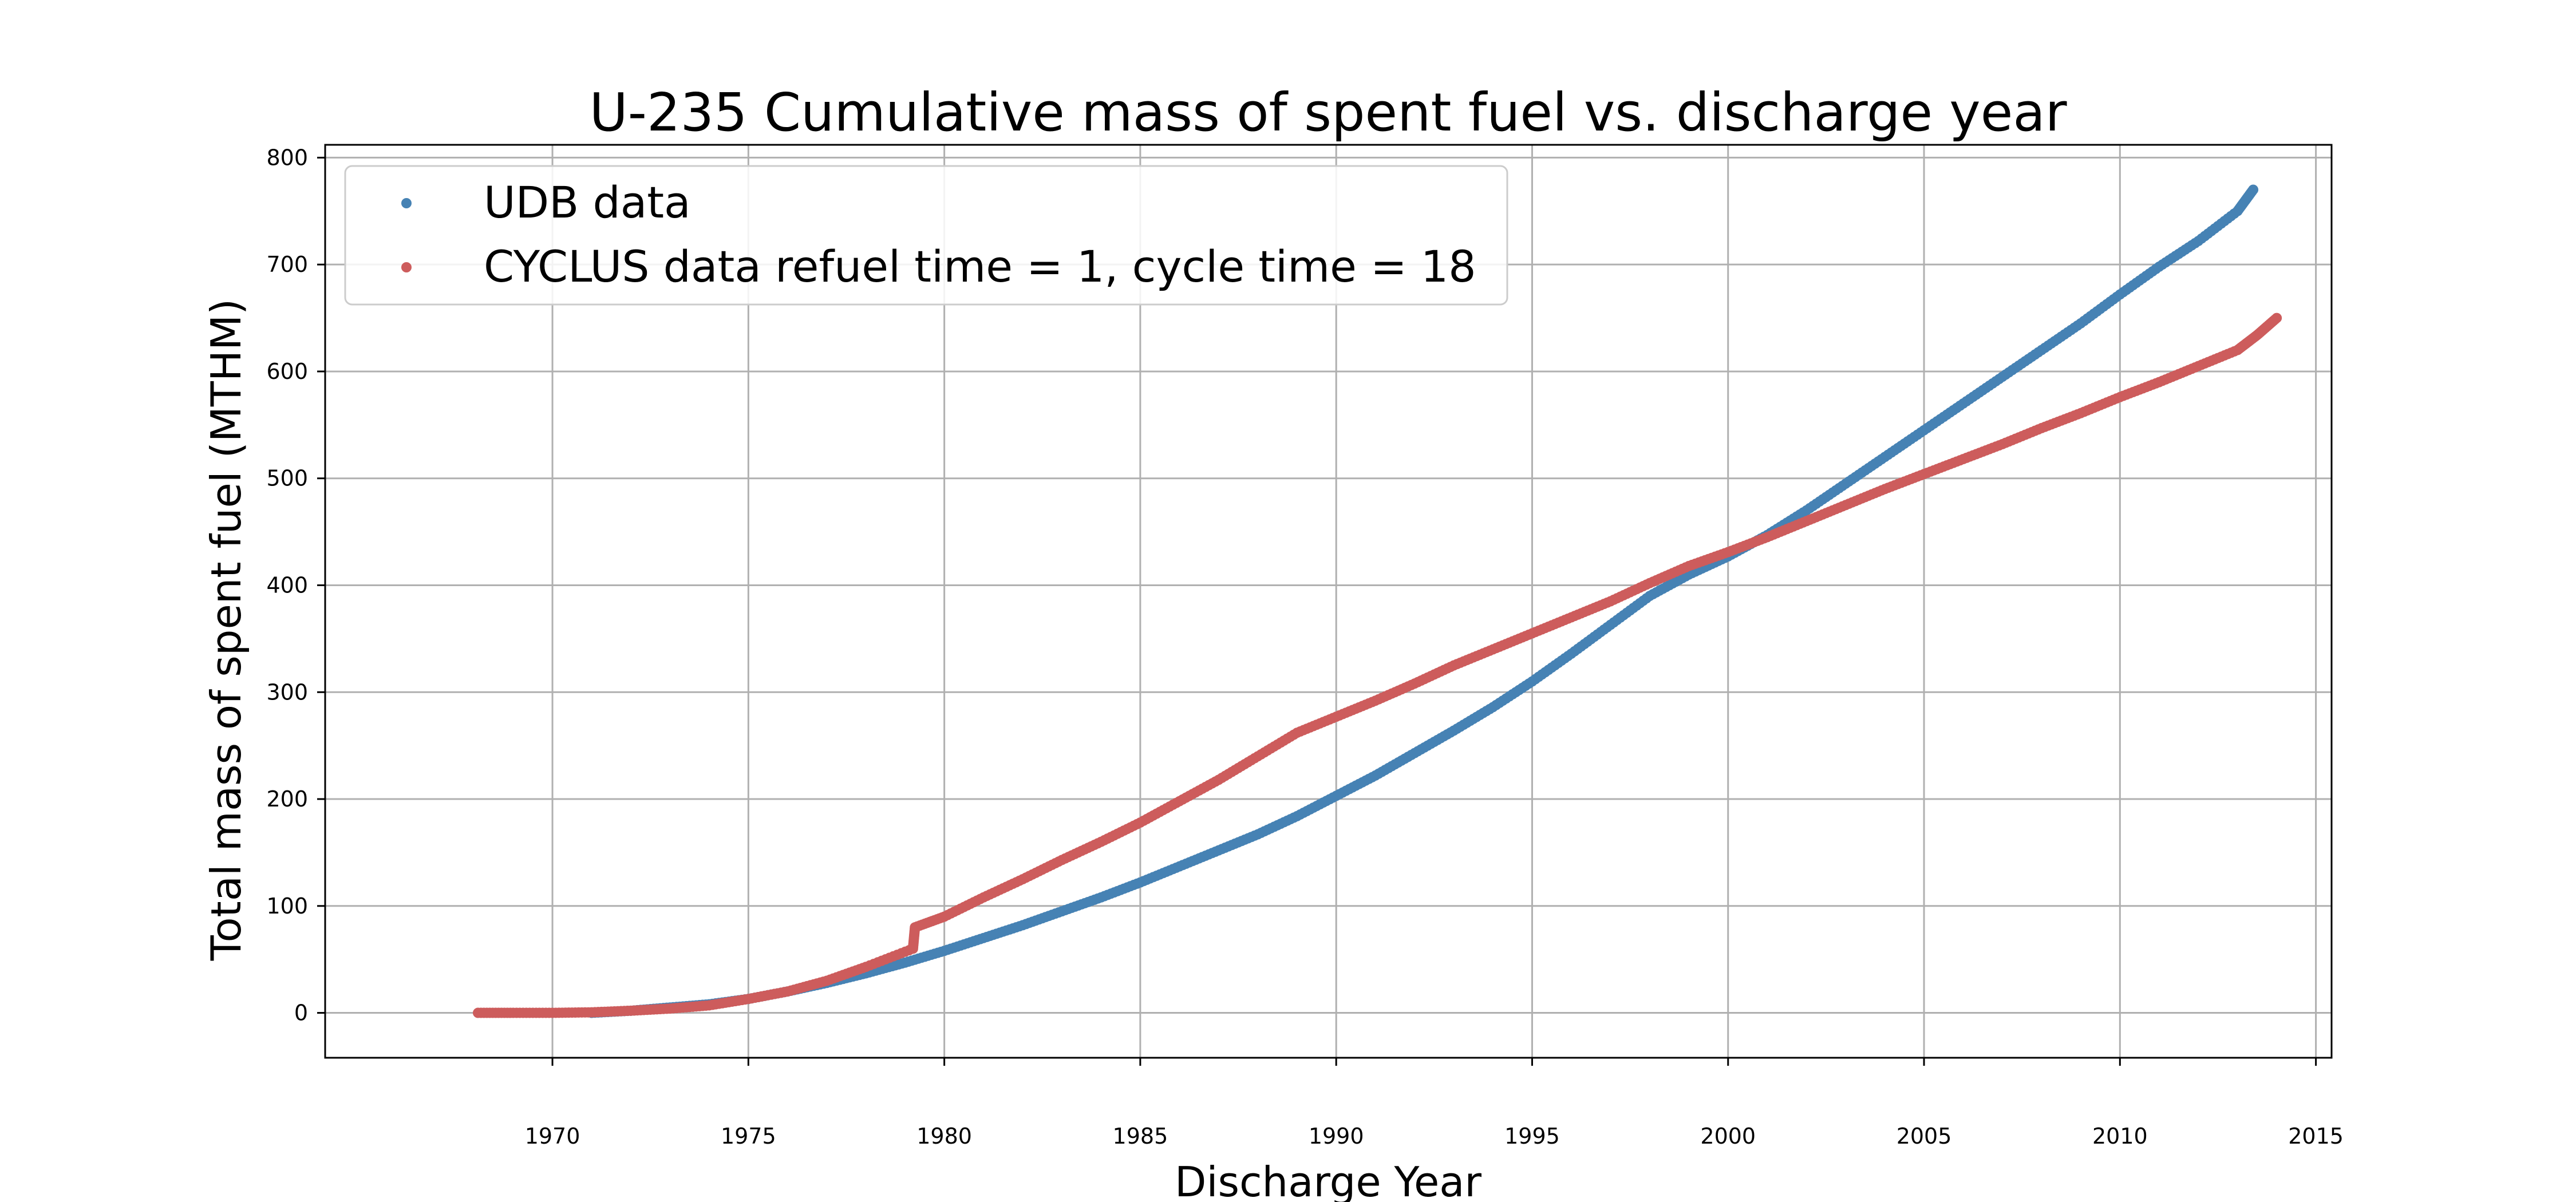 This screenshot has height=1202, width=2576. I want to click on x-tick-label: 1990, so click(1336, 1137).